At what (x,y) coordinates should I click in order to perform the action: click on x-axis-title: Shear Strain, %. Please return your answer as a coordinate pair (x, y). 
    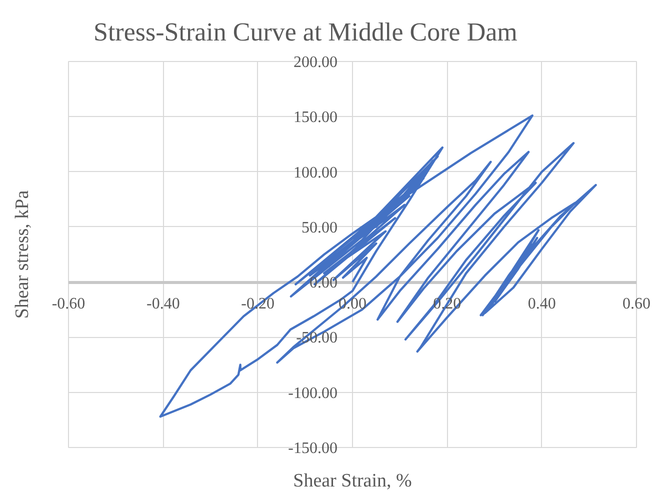
    Looking at the image, I should click on (352, 480).